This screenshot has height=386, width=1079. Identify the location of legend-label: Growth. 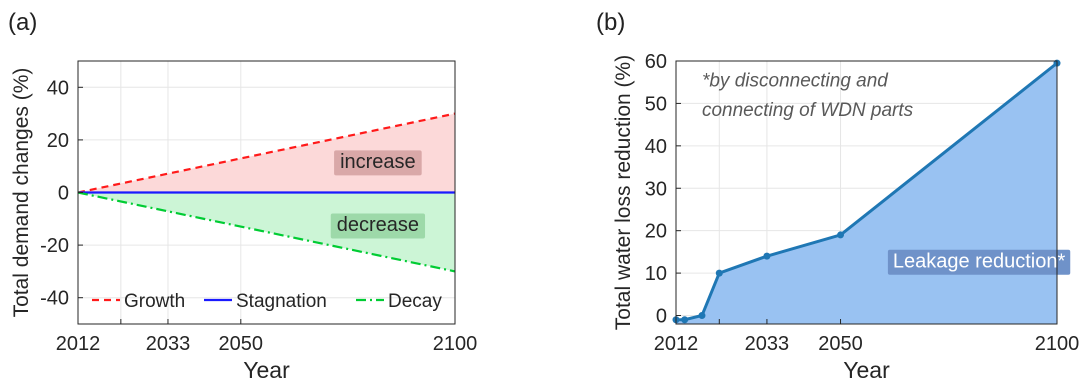
(154, 301).